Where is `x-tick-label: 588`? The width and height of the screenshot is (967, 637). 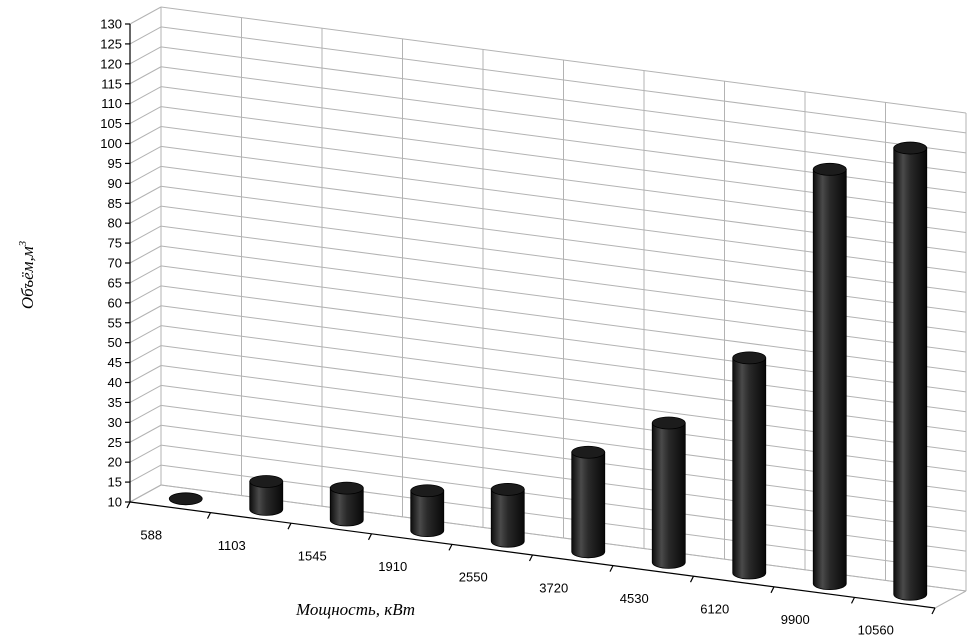 x-tick-label: 588 is located at coordinates (151, 534).